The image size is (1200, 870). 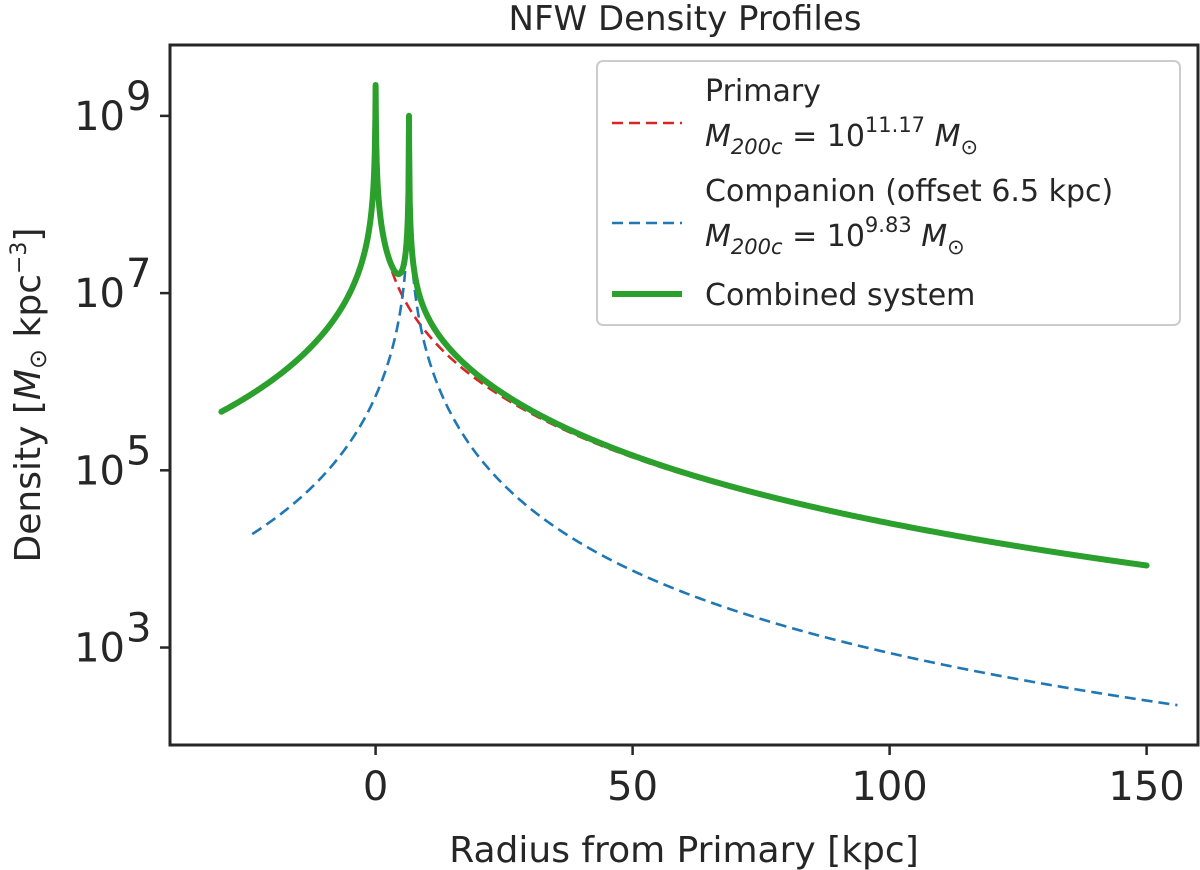 I want to click on y-tick-exponent: 7, so click(x=138, y=274).